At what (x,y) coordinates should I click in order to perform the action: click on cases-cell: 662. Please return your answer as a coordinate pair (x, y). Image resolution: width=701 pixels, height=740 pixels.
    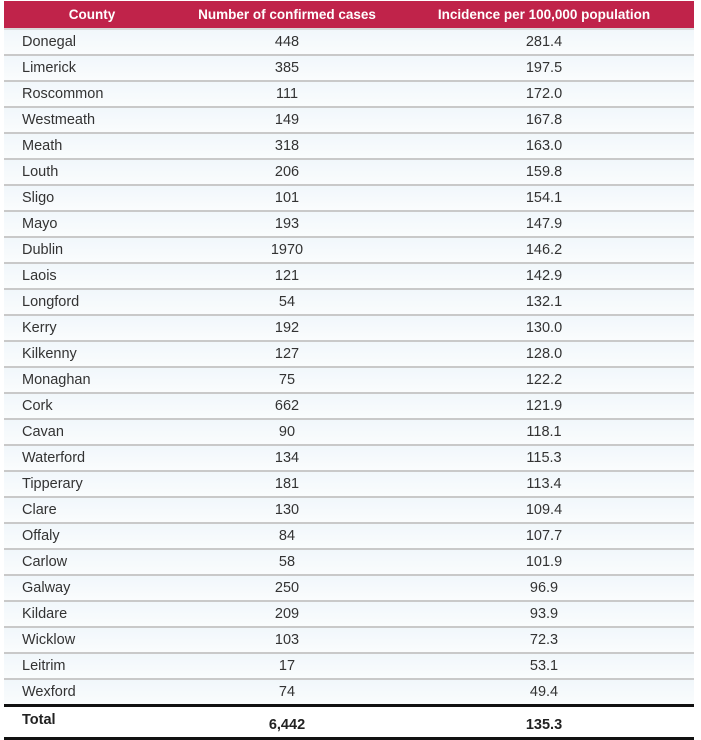
    Looking at the image, I should click on (287, 406).